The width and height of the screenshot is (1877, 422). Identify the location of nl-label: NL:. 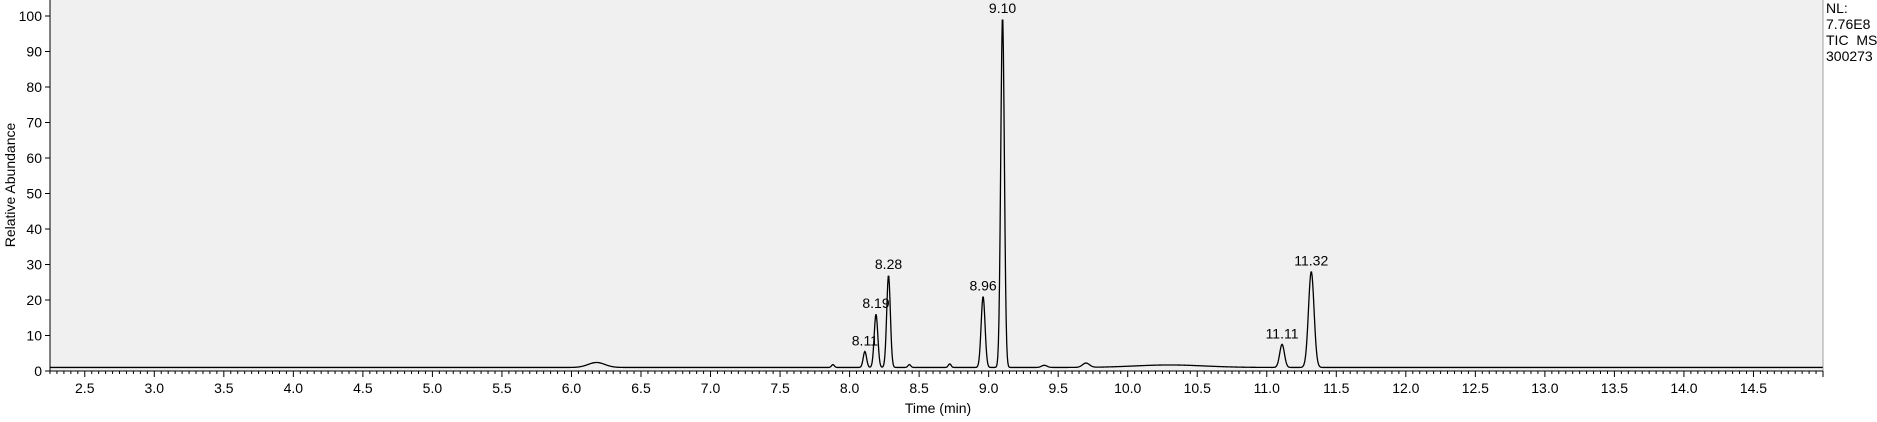
(1837, 8).